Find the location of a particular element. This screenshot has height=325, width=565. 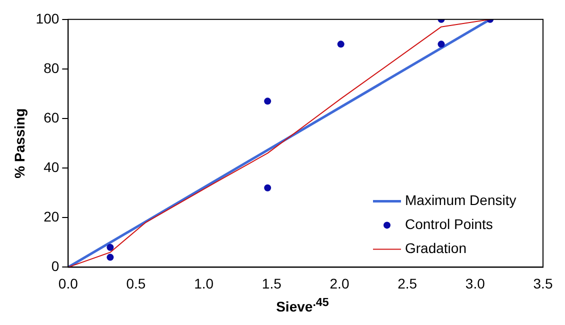

legend-label: Control Points is located at coordinates (449, 224).